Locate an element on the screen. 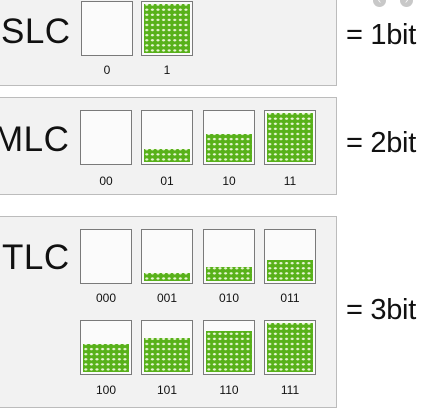 The height and width of the screenshot is (408, 445). cell-code: 10 is located at coordinates (229, 181).